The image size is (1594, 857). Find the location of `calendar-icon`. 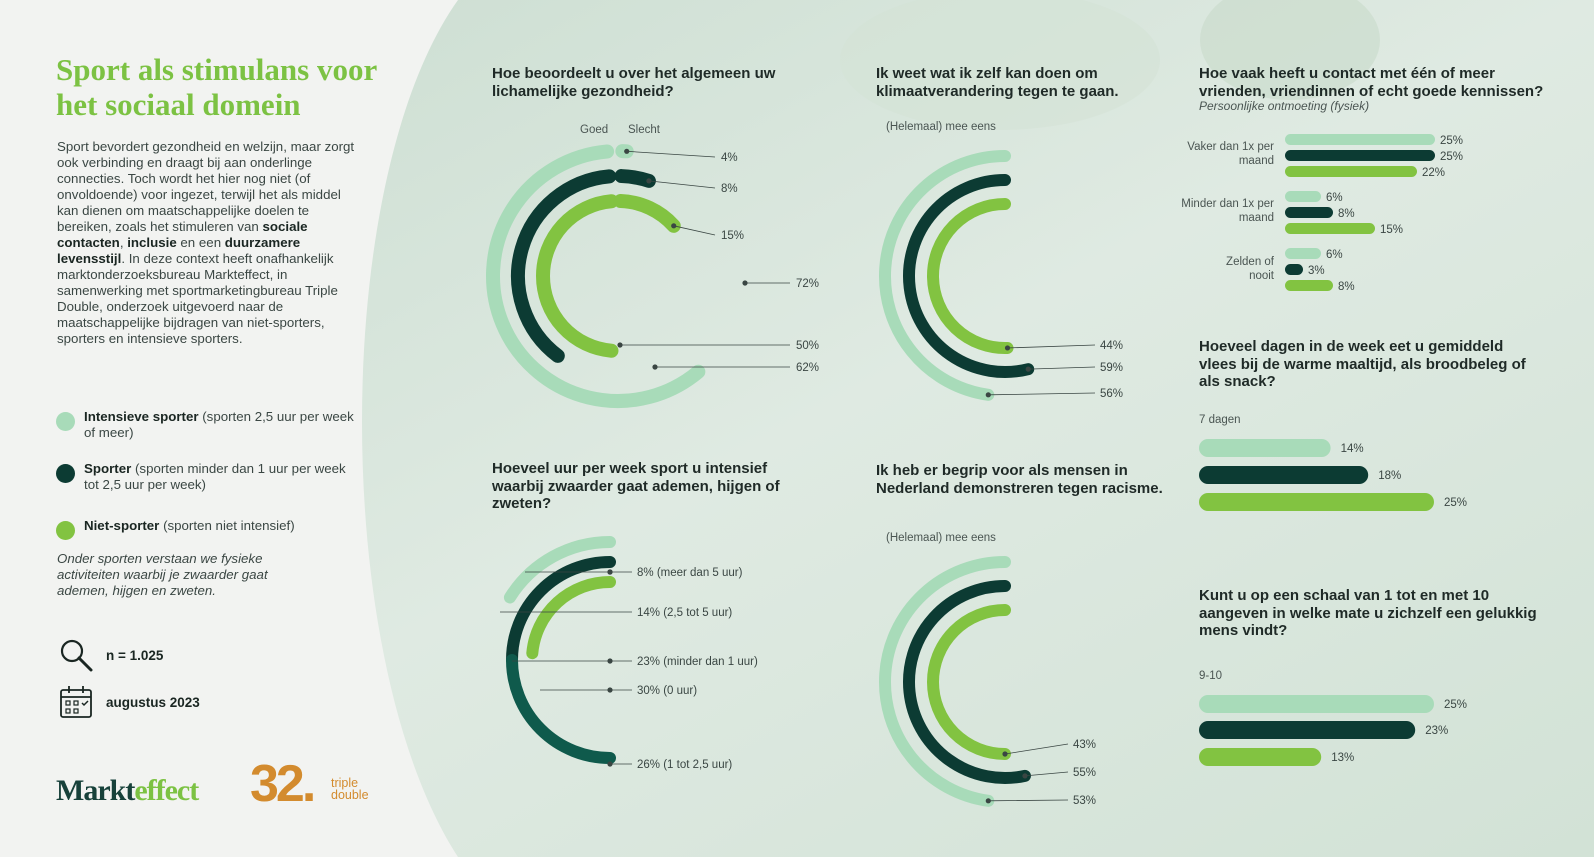

calendar-icon is located at coordinates (76, 702).